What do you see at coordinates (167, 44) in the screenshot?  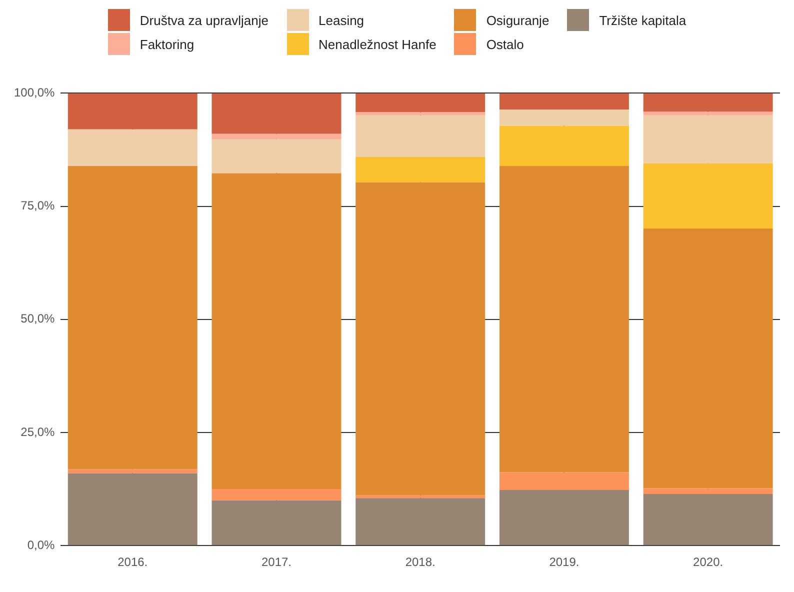 I see `legend-label: Faktoring` at bounding box center [167, 44].